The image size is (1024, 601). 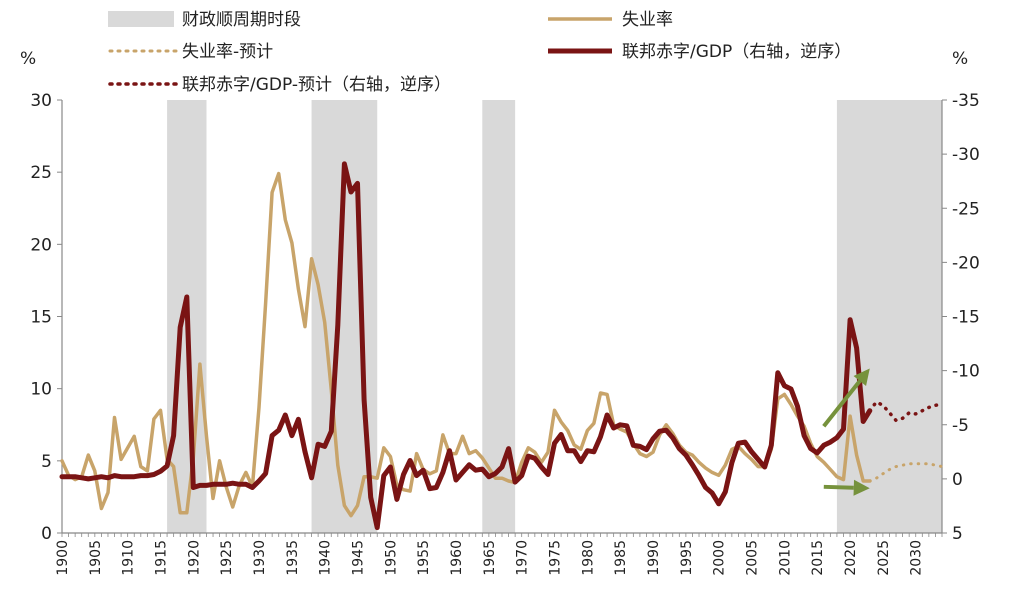 I want to click on x-tick-label: 2030, so click(x=917, y=558).